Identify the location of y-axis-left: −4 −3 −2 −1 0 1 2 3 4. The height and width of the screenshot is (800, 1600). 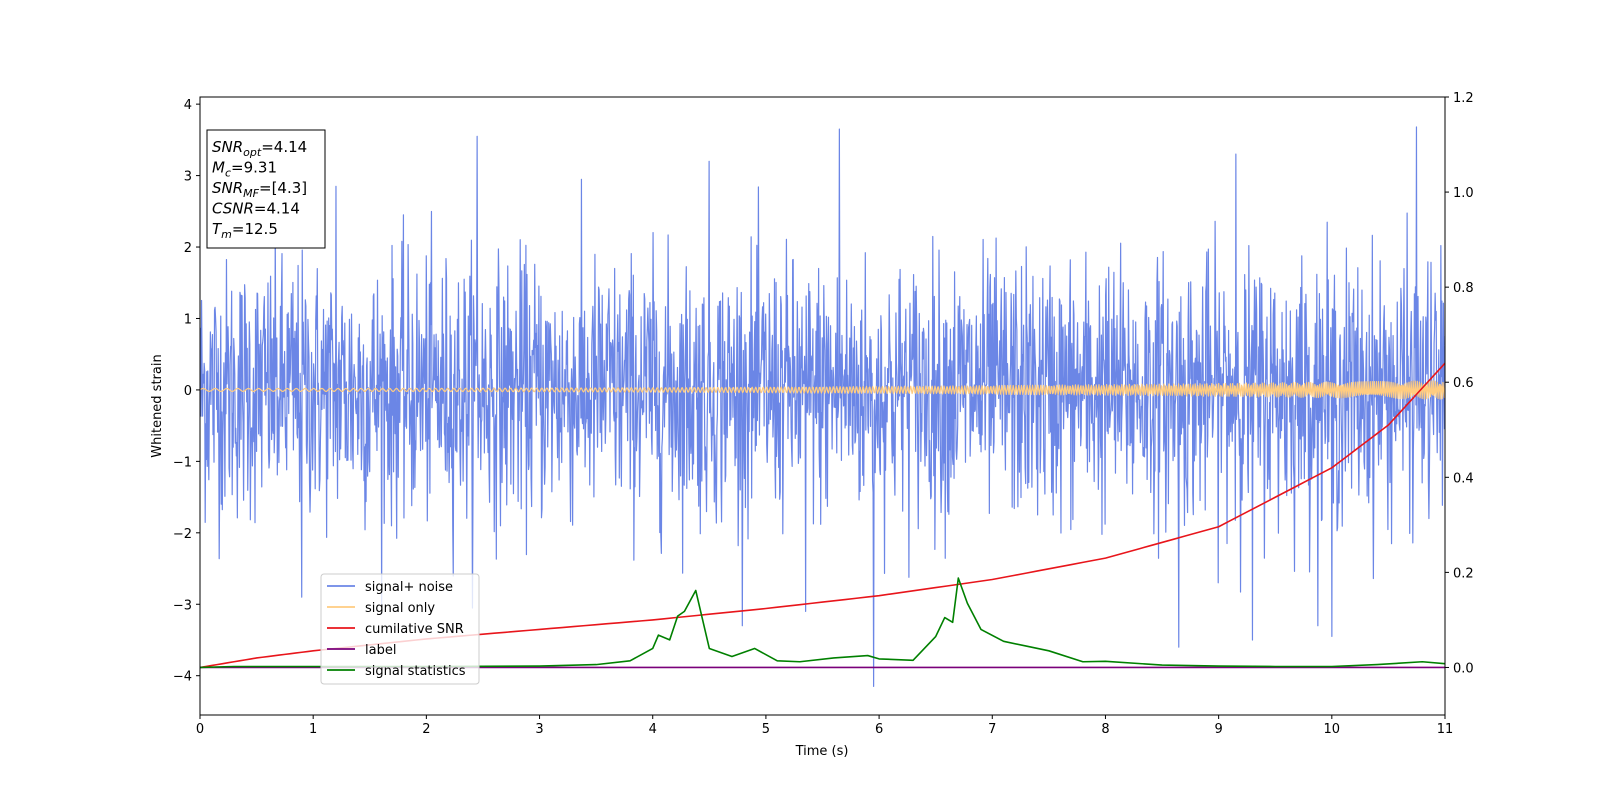
(186, 391).